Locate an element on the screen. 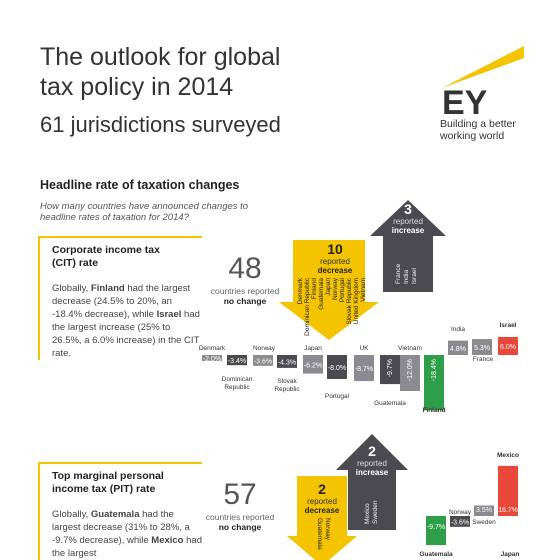 This screenshot has height=560, width=560. pit-decrease-country: Norway is located at coordinates (327, 529).